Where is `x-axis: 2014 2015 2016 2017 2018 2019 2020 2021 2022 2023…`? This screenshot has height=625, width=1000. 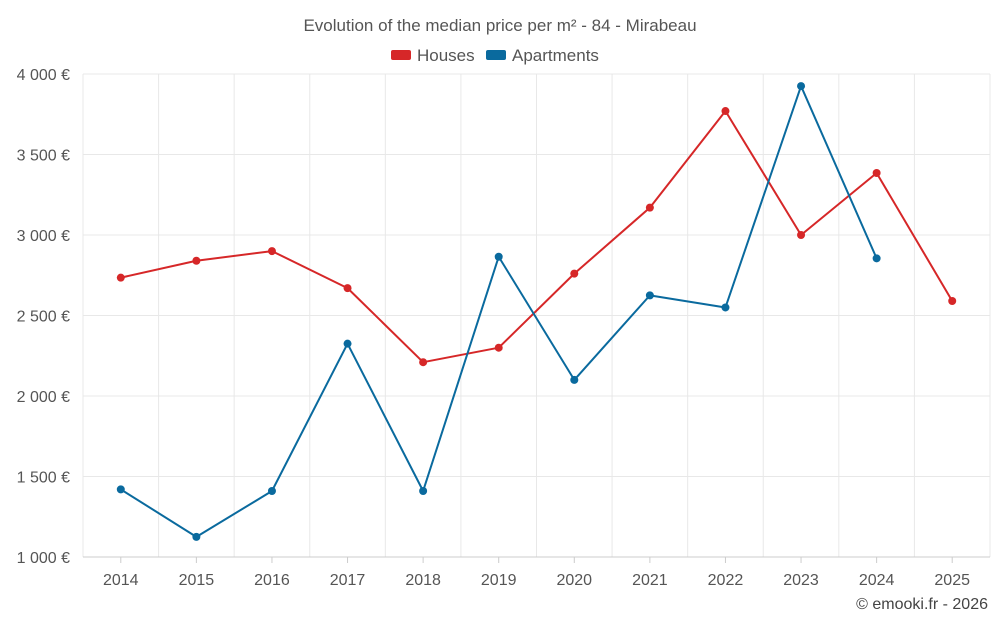
x-axis: 2014 2015 2016 2017 2018 2019 2020 2021 2022 2023… is located at coordinates (536, 572).